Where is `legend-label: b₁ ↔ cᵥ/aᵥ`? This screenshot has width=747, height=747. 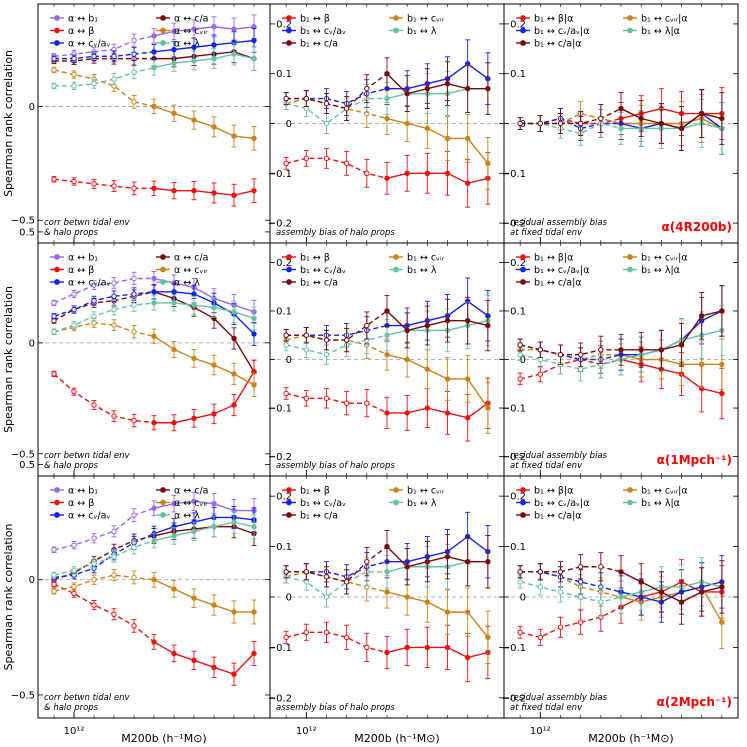
legend-label: b₁ ↔ cᵥ/aᵥ is located at coordinates (323, 31).